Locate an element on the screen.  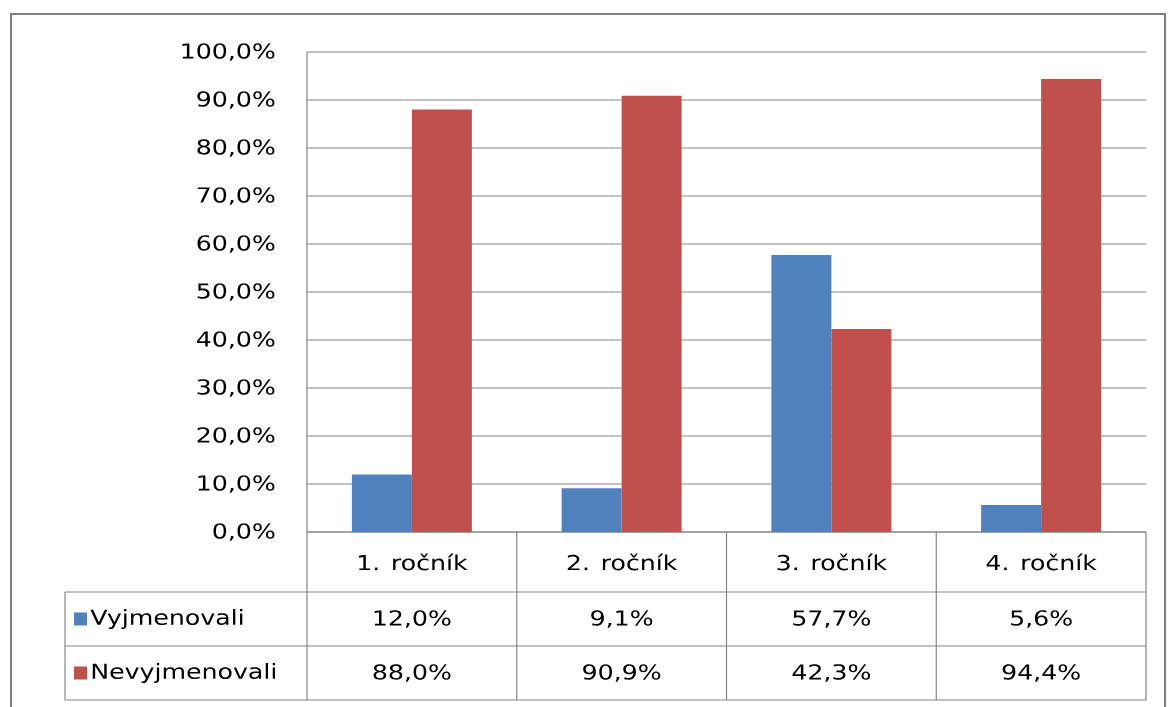
y-tick-label: 0,0% is located at coordinates (244, 532).